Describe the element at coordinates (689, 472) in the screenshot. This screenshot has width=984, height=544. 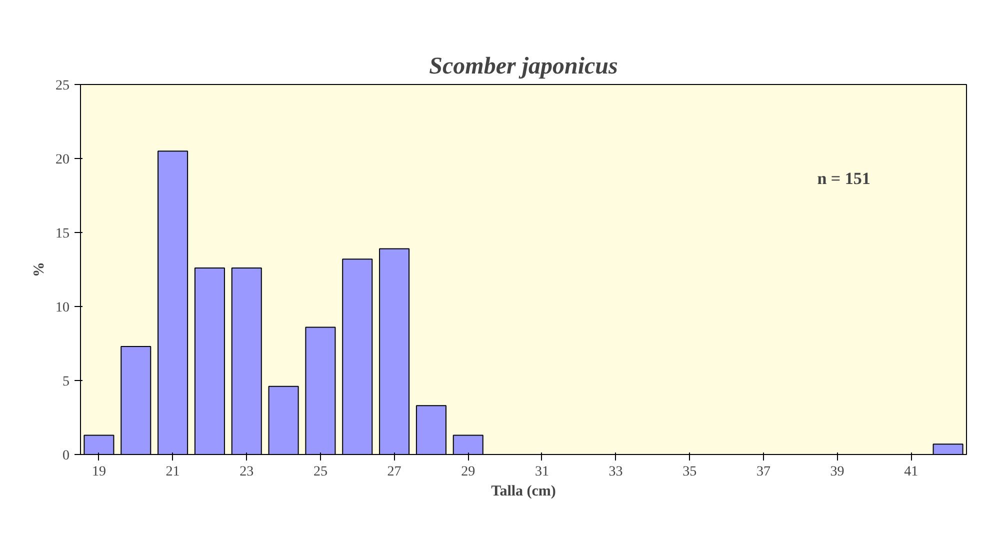
I see `x-tick-label: 35` at that location.